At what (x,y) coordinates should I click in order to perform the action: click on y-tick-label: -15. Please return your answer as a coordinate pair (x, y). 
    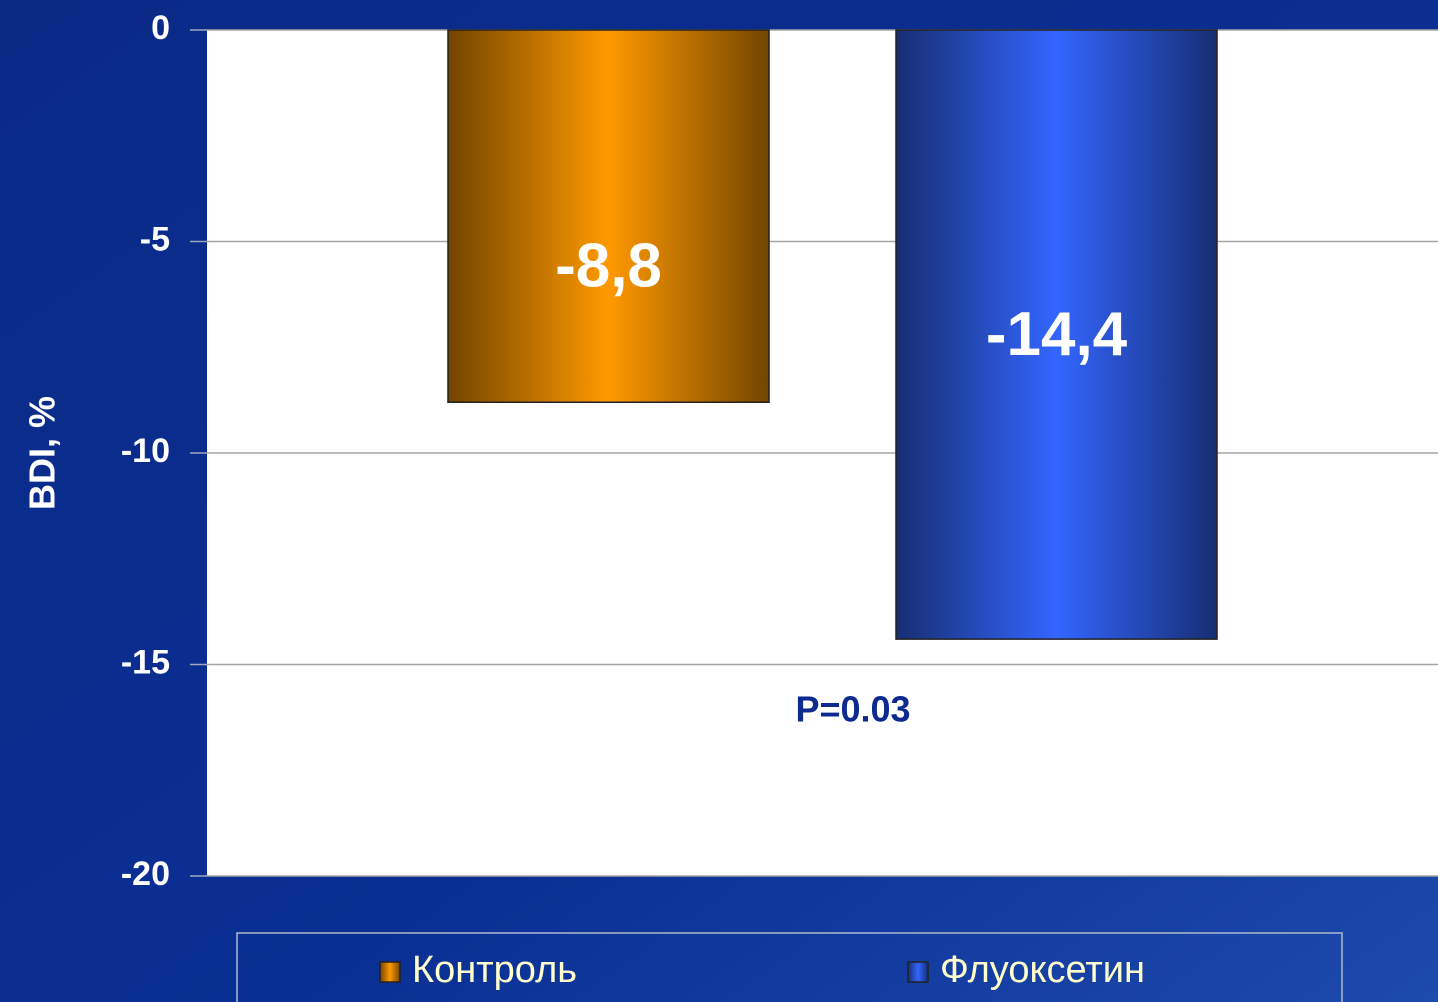
    Looking at the image, I should click on (145, 662).